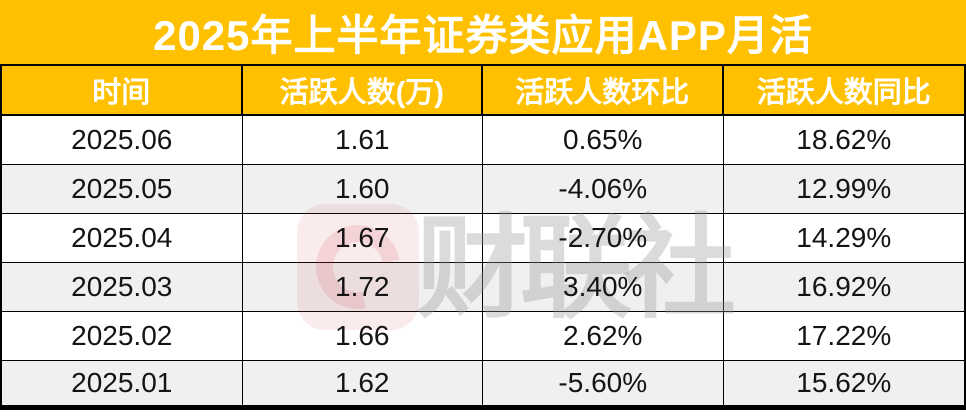  I want to click on table-cell: -5.60%, so click(603, 383).